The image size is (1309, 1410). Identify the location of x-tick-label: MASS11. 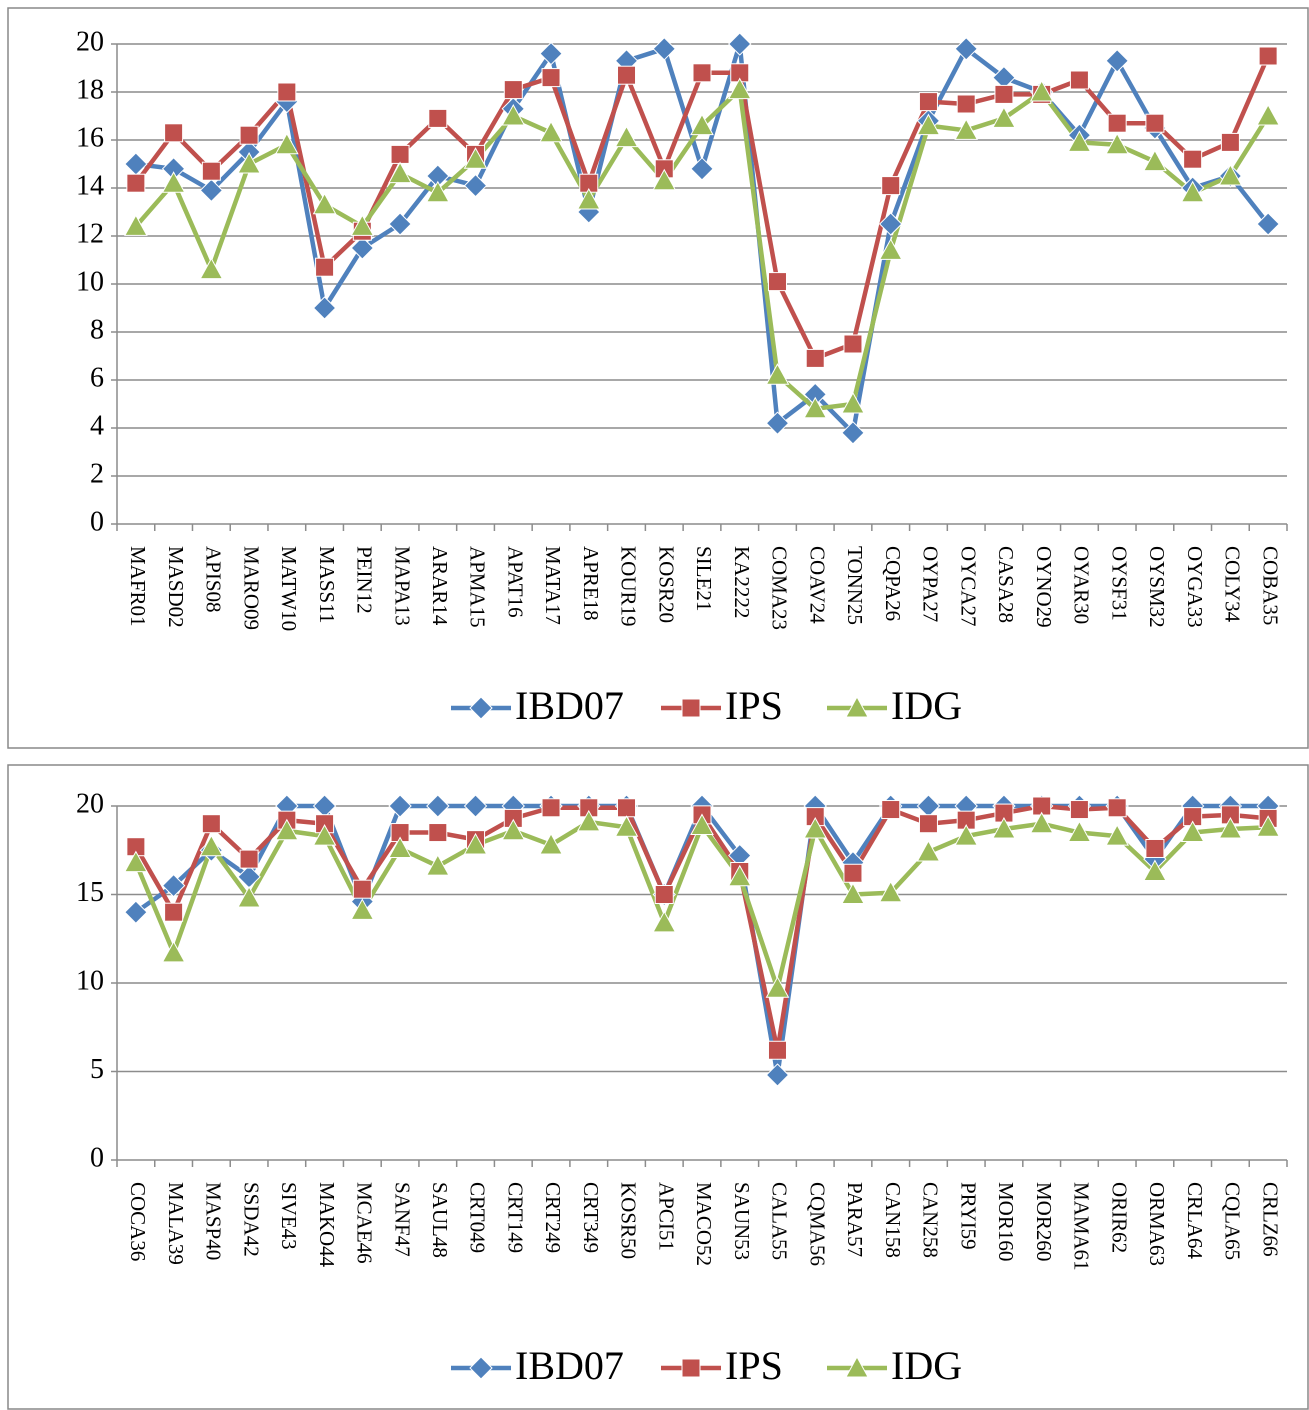
(327, 584).